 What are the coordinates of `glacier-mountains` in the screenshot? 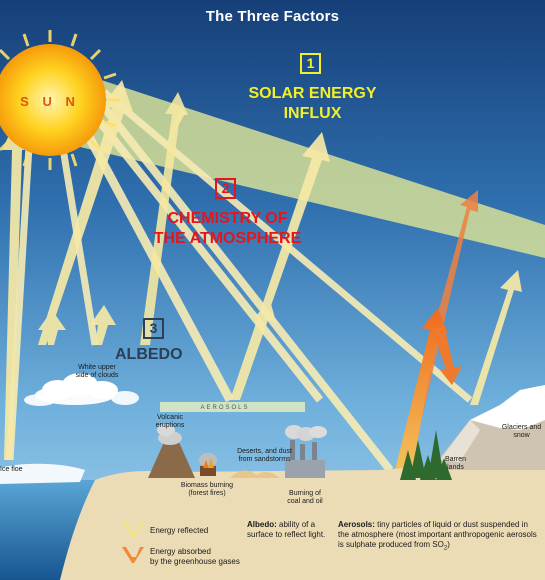 It's located at (487, 427).